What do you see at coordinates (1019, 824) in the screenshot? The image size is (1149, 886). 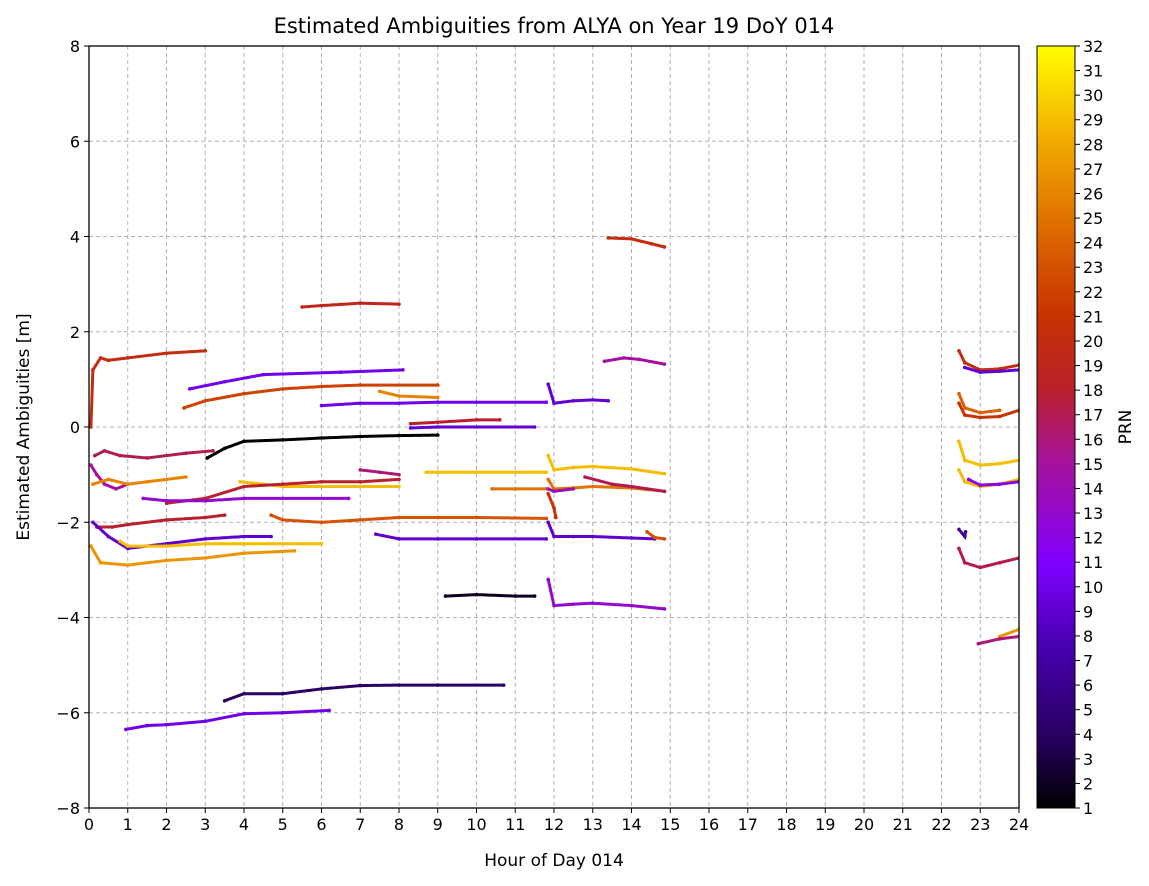 I see `x-tick-label: 24` at bounding box center [1019, 824].